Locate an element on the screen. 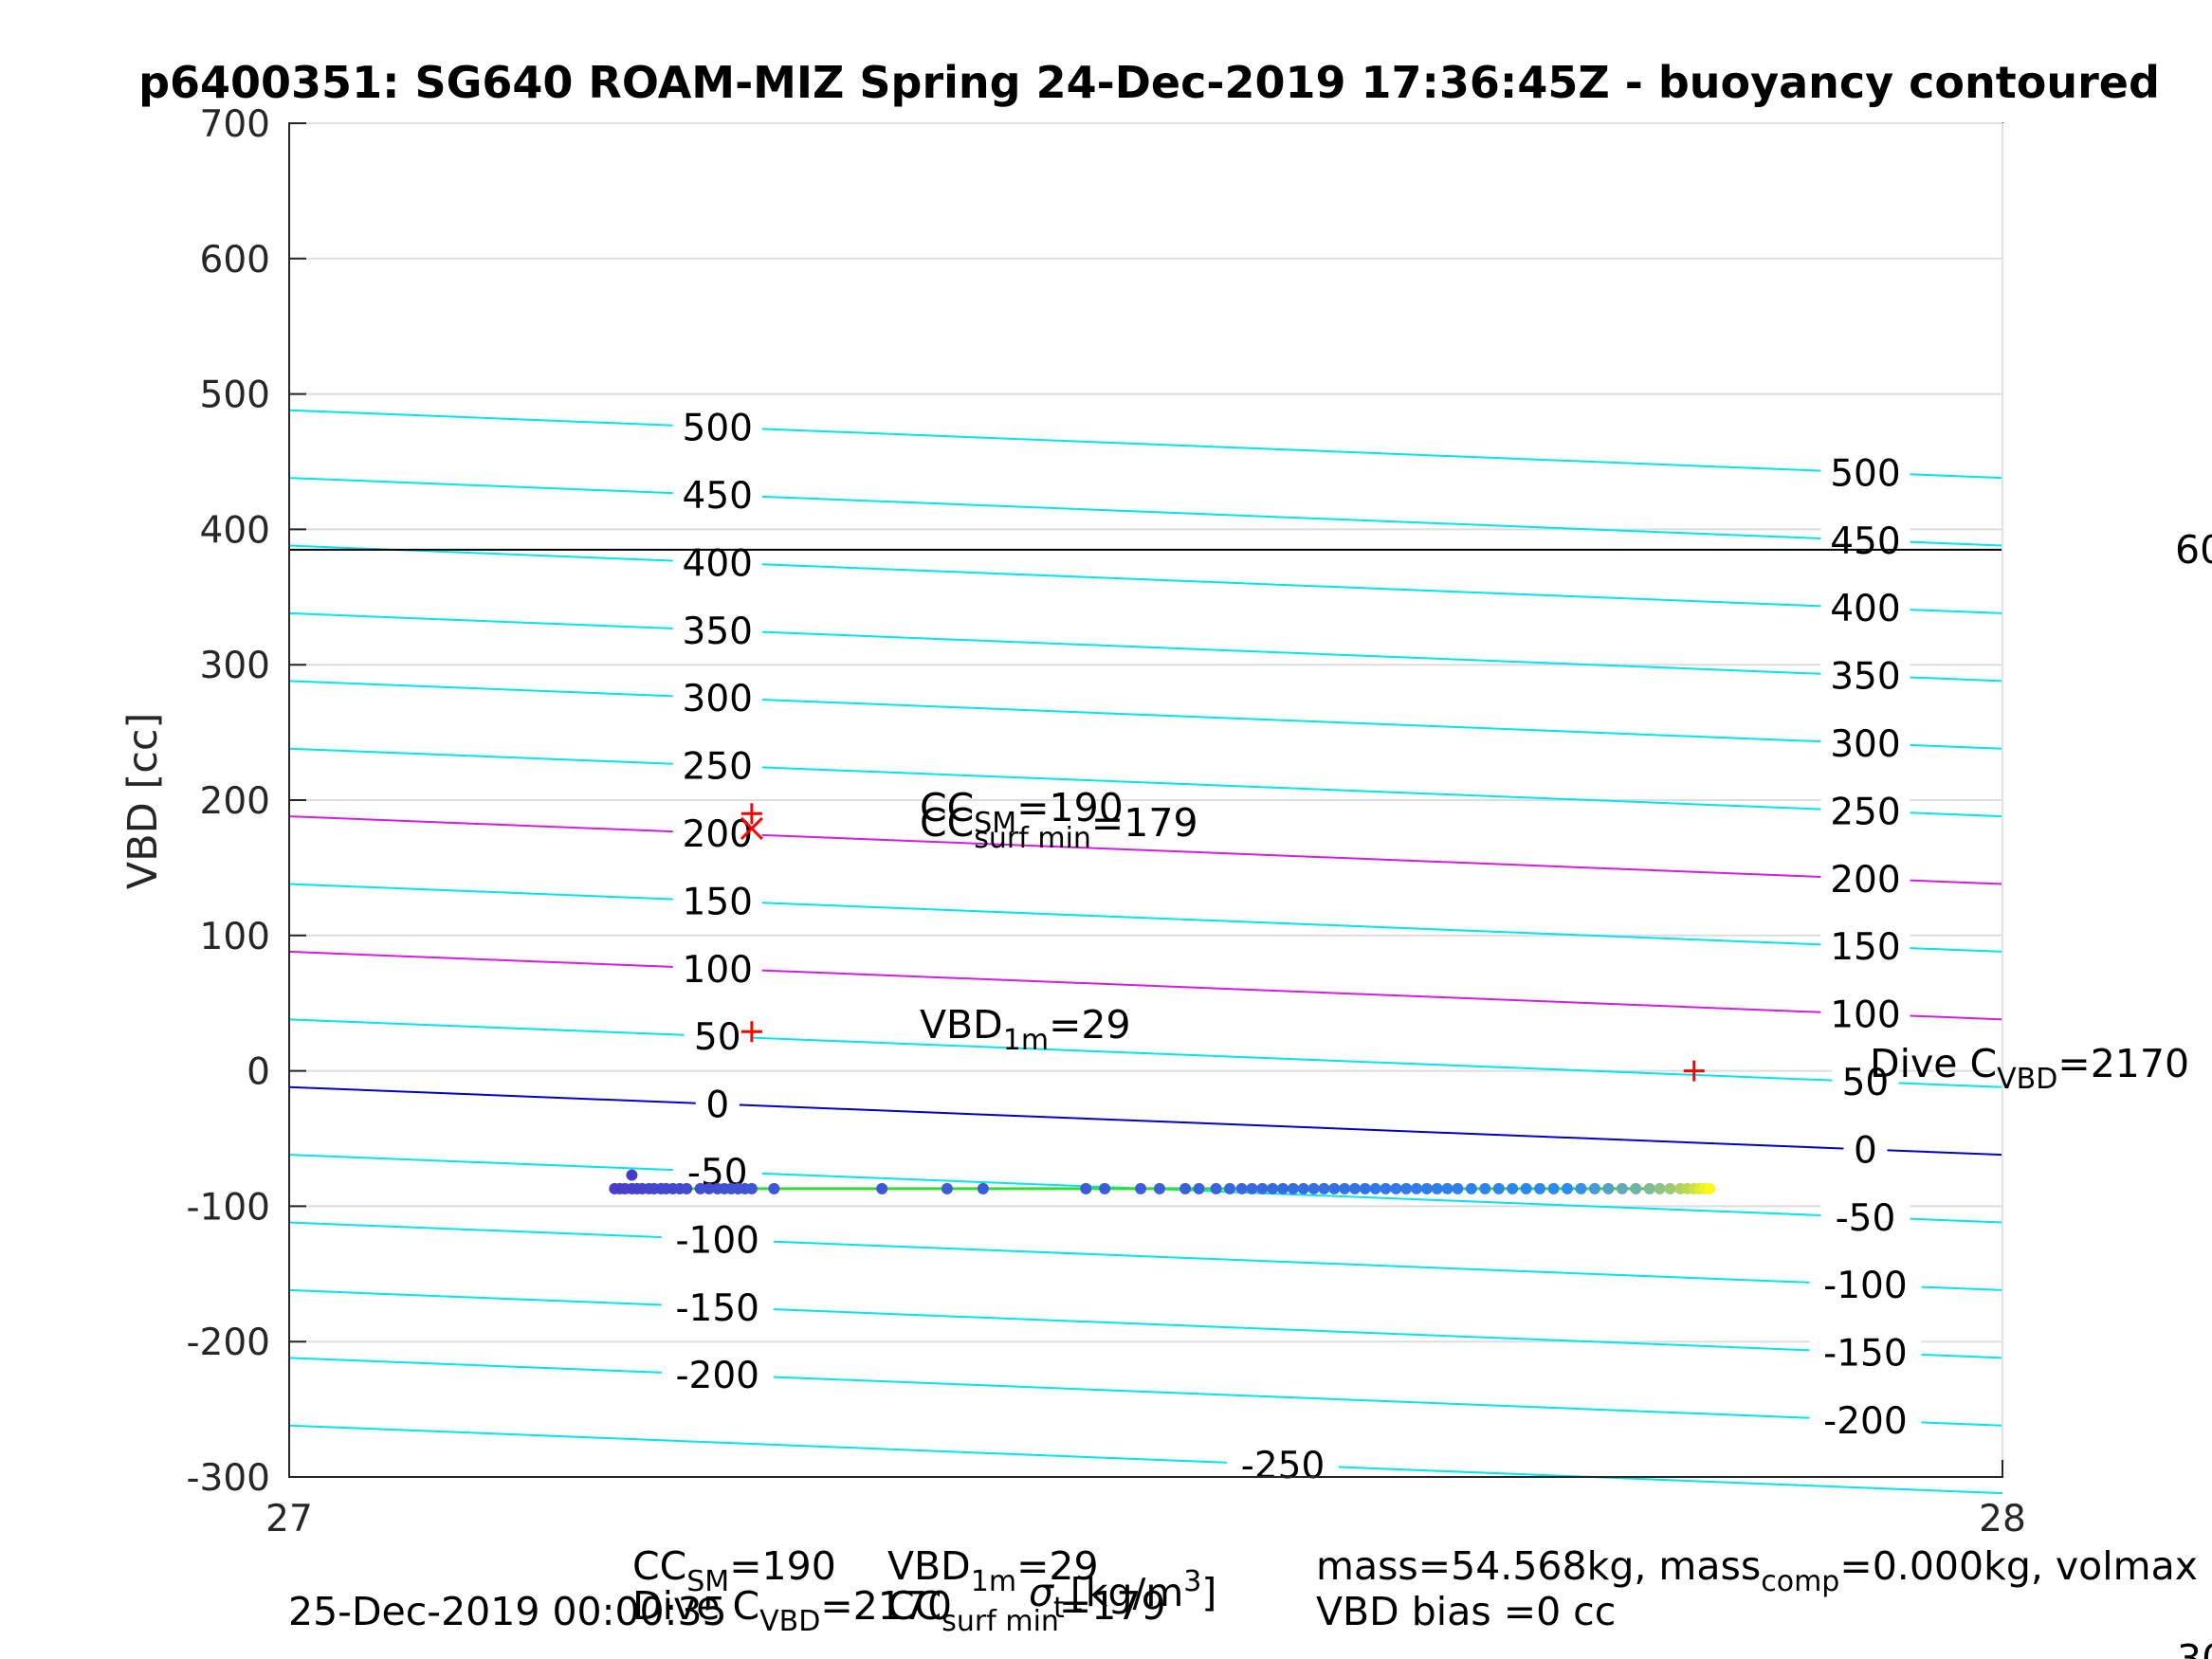 The image size is (2212, 1659). contour-label-left-0: 0 is located at coordinates (717, 1106).